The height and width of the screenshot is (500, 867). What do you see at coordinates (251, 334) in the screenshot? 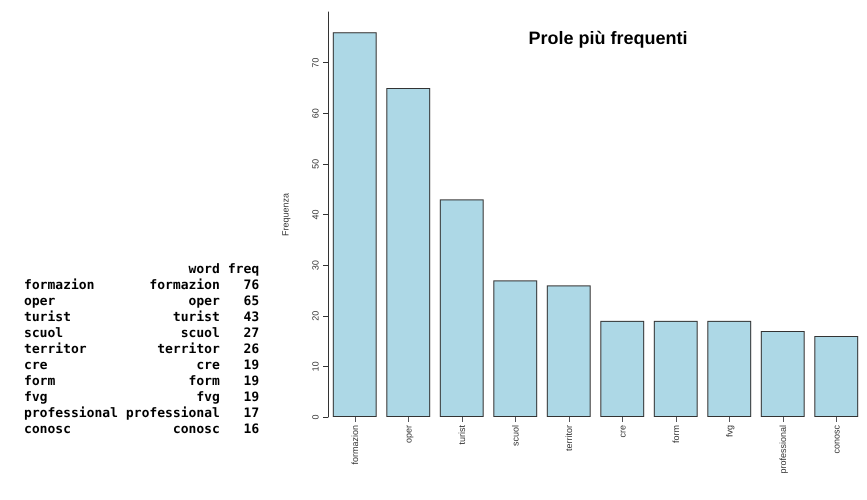
I see `text: 27` at bounding box center [251, 334].